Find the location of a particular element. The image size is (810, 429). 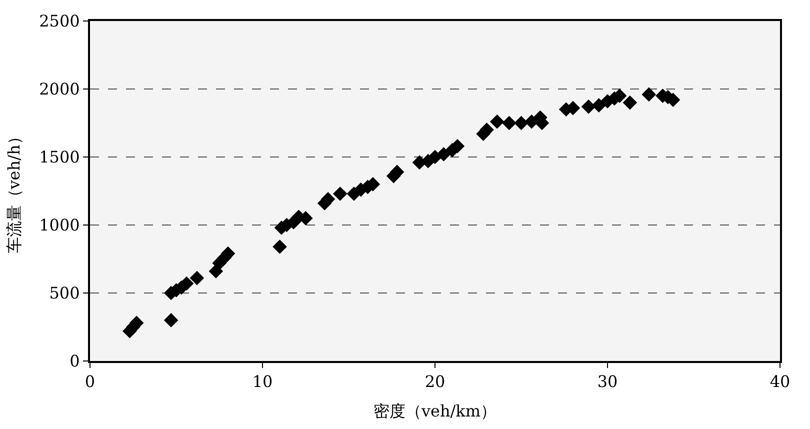

y-axis-title: 车流量（veh/h） is located at coordinates (14, 191).